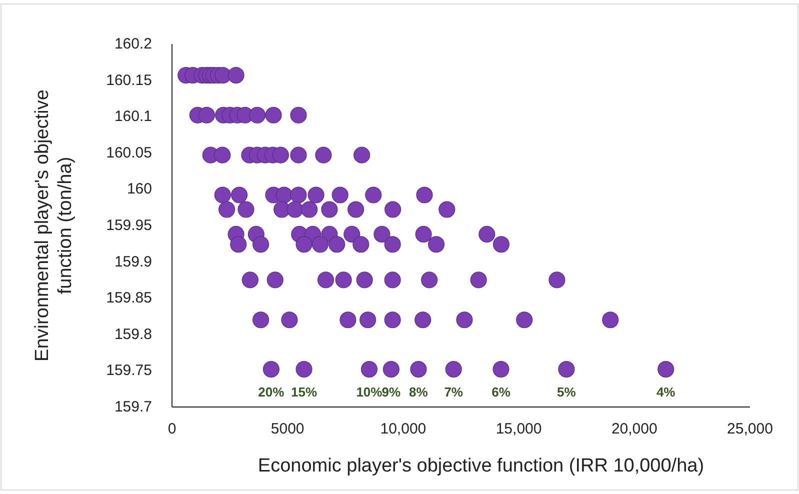 Image resolution: width=799 pixels, height=494 pixels. What do you see at coordinates (519, 429) in the screenshot?
I see `x-tick-label: 15,000` at bounding box center [519, 429].